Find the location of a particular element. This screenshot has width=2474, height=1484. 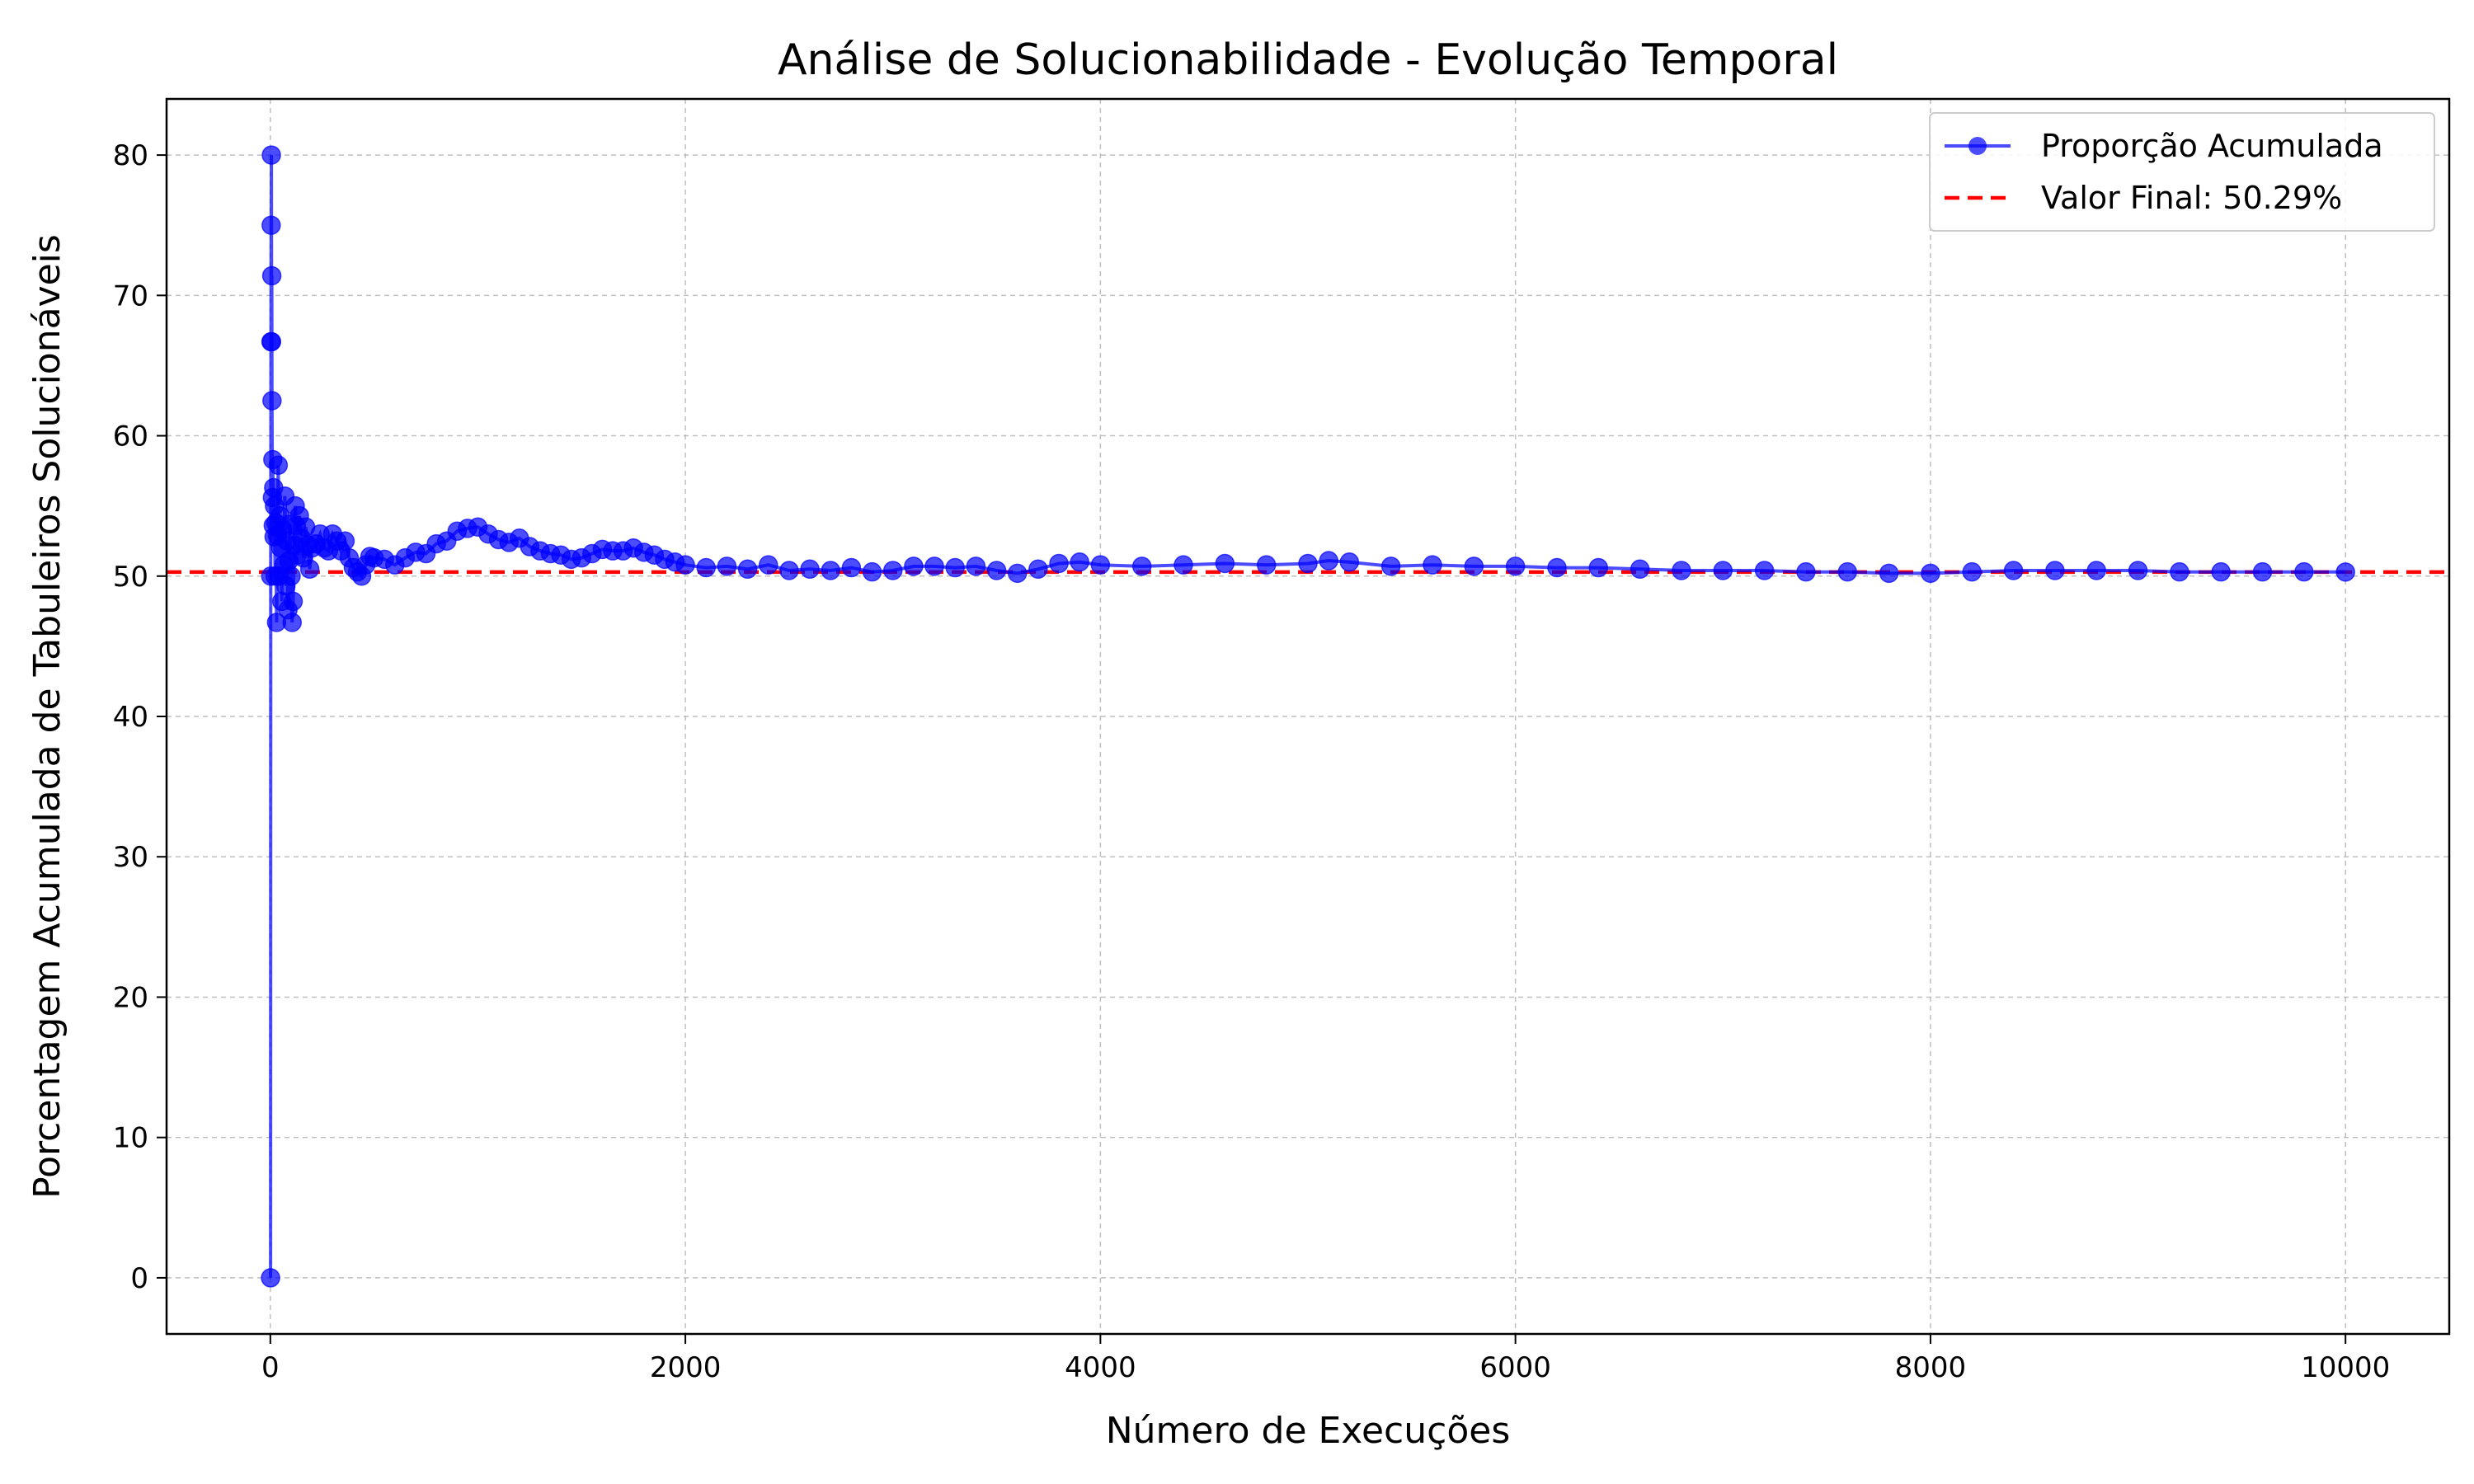

x-tick-label: 4000 is located at coordinates (1100, 1367).